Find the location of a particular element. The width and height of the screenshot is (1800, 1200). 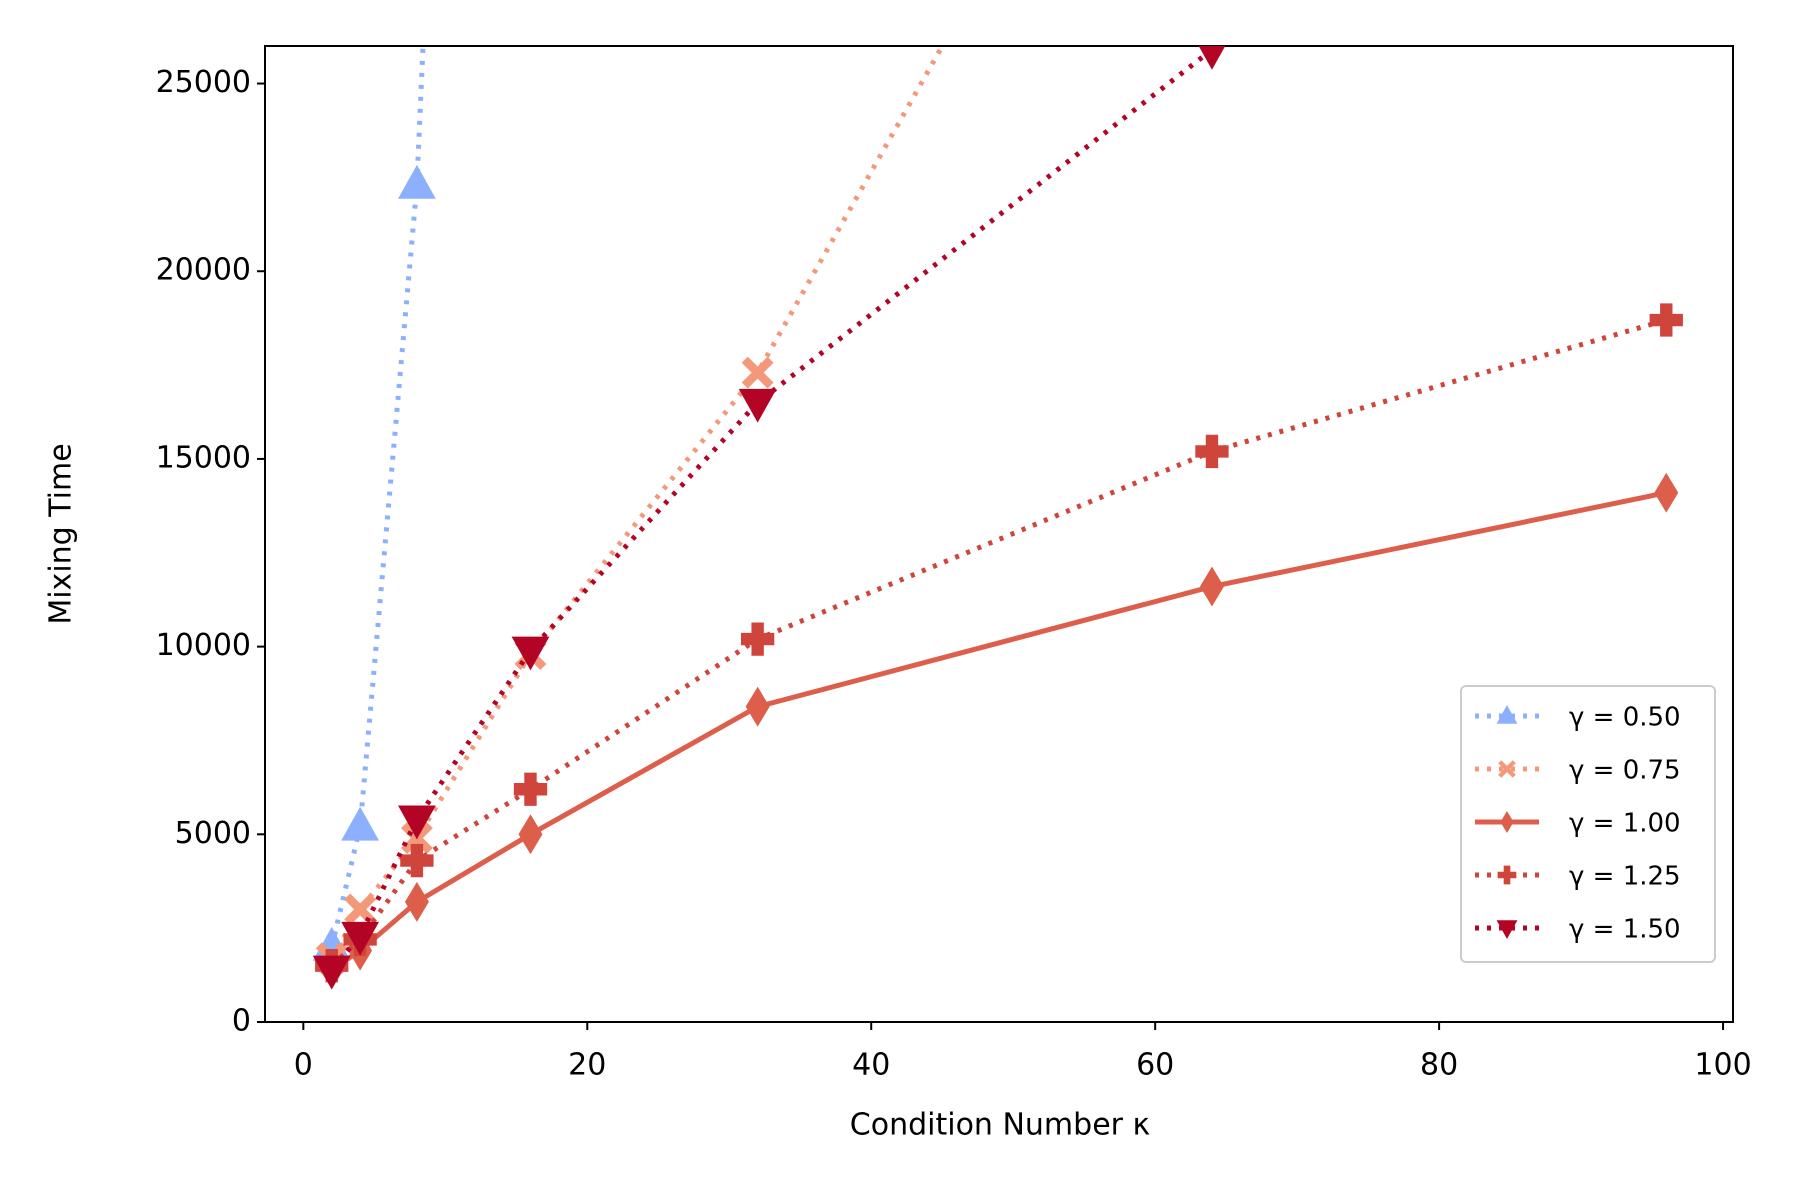

y-tick-label: 15000 is located at coordinates (203, 457).